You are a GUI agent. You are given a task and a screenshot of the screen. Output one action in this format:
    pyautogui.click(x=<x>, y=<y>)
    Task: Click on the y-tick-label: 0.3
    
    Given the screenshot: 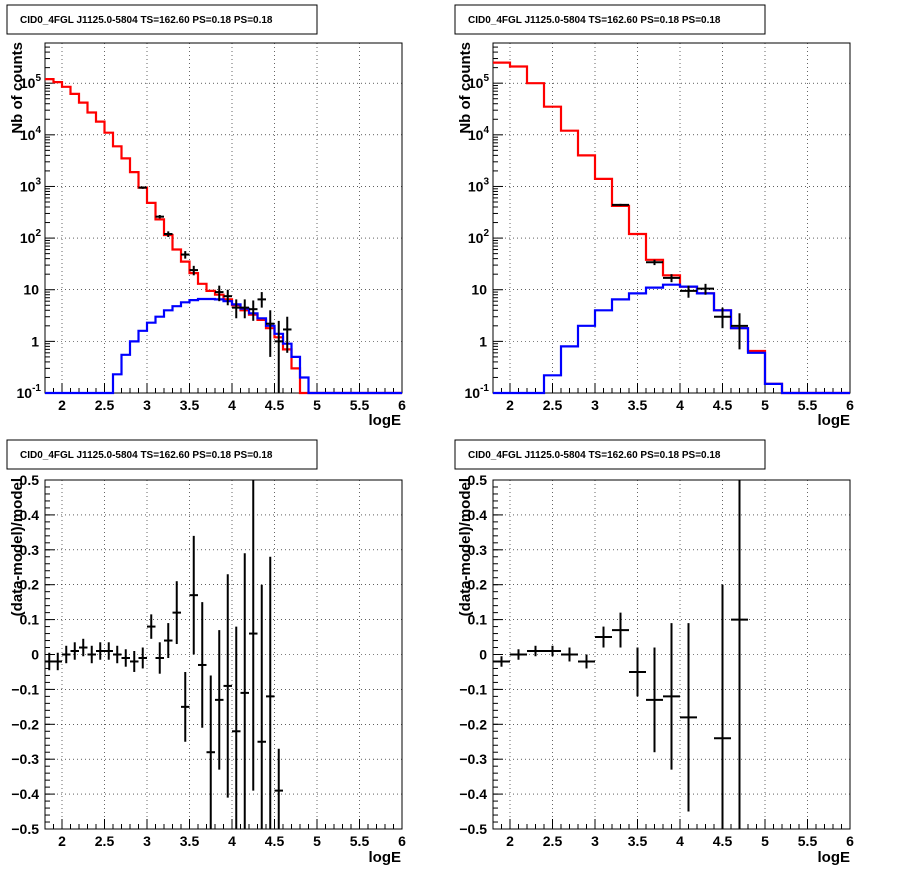 What is the action you would take?
    pyautogui.click(x=478, y=550)
    